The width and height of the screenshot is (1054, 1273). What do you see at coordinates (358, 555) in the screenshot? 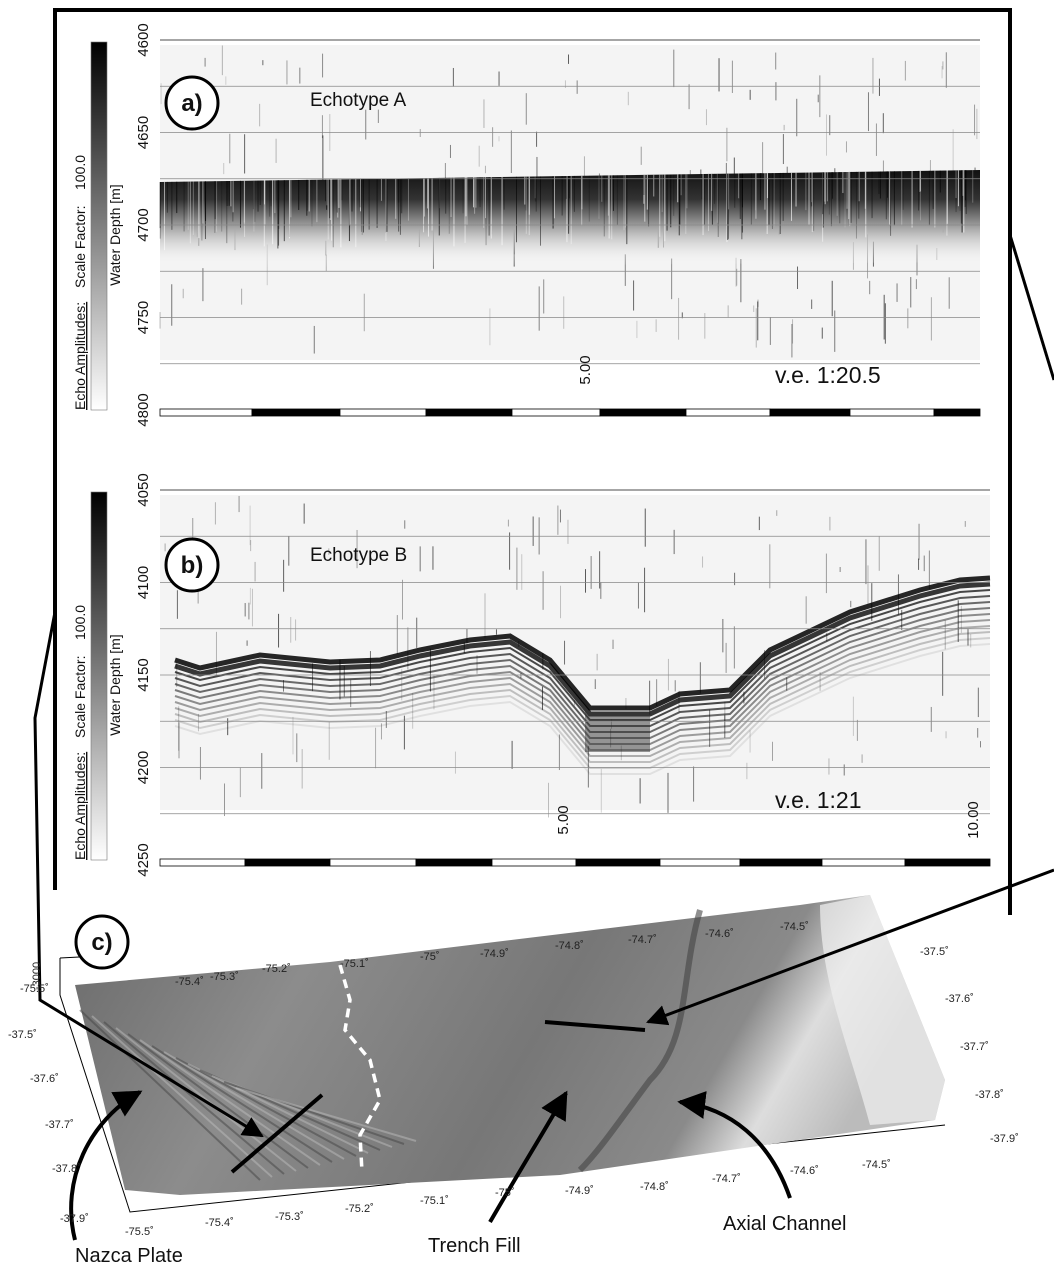
I see `echotype-title: Echotype B` at bounding box center [358, 555].